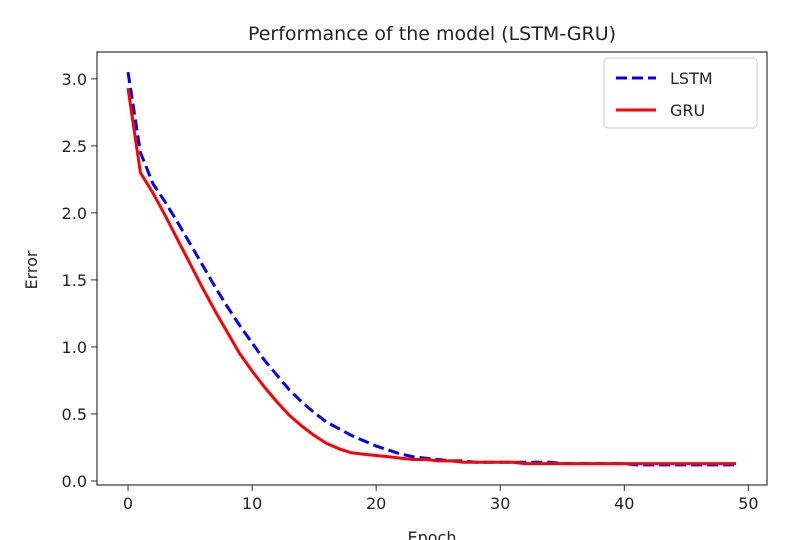  What do you see at coordinates (500, 503) in the screenshot?
I see `x-tick-label: 30` at bounding box center [500, 503].